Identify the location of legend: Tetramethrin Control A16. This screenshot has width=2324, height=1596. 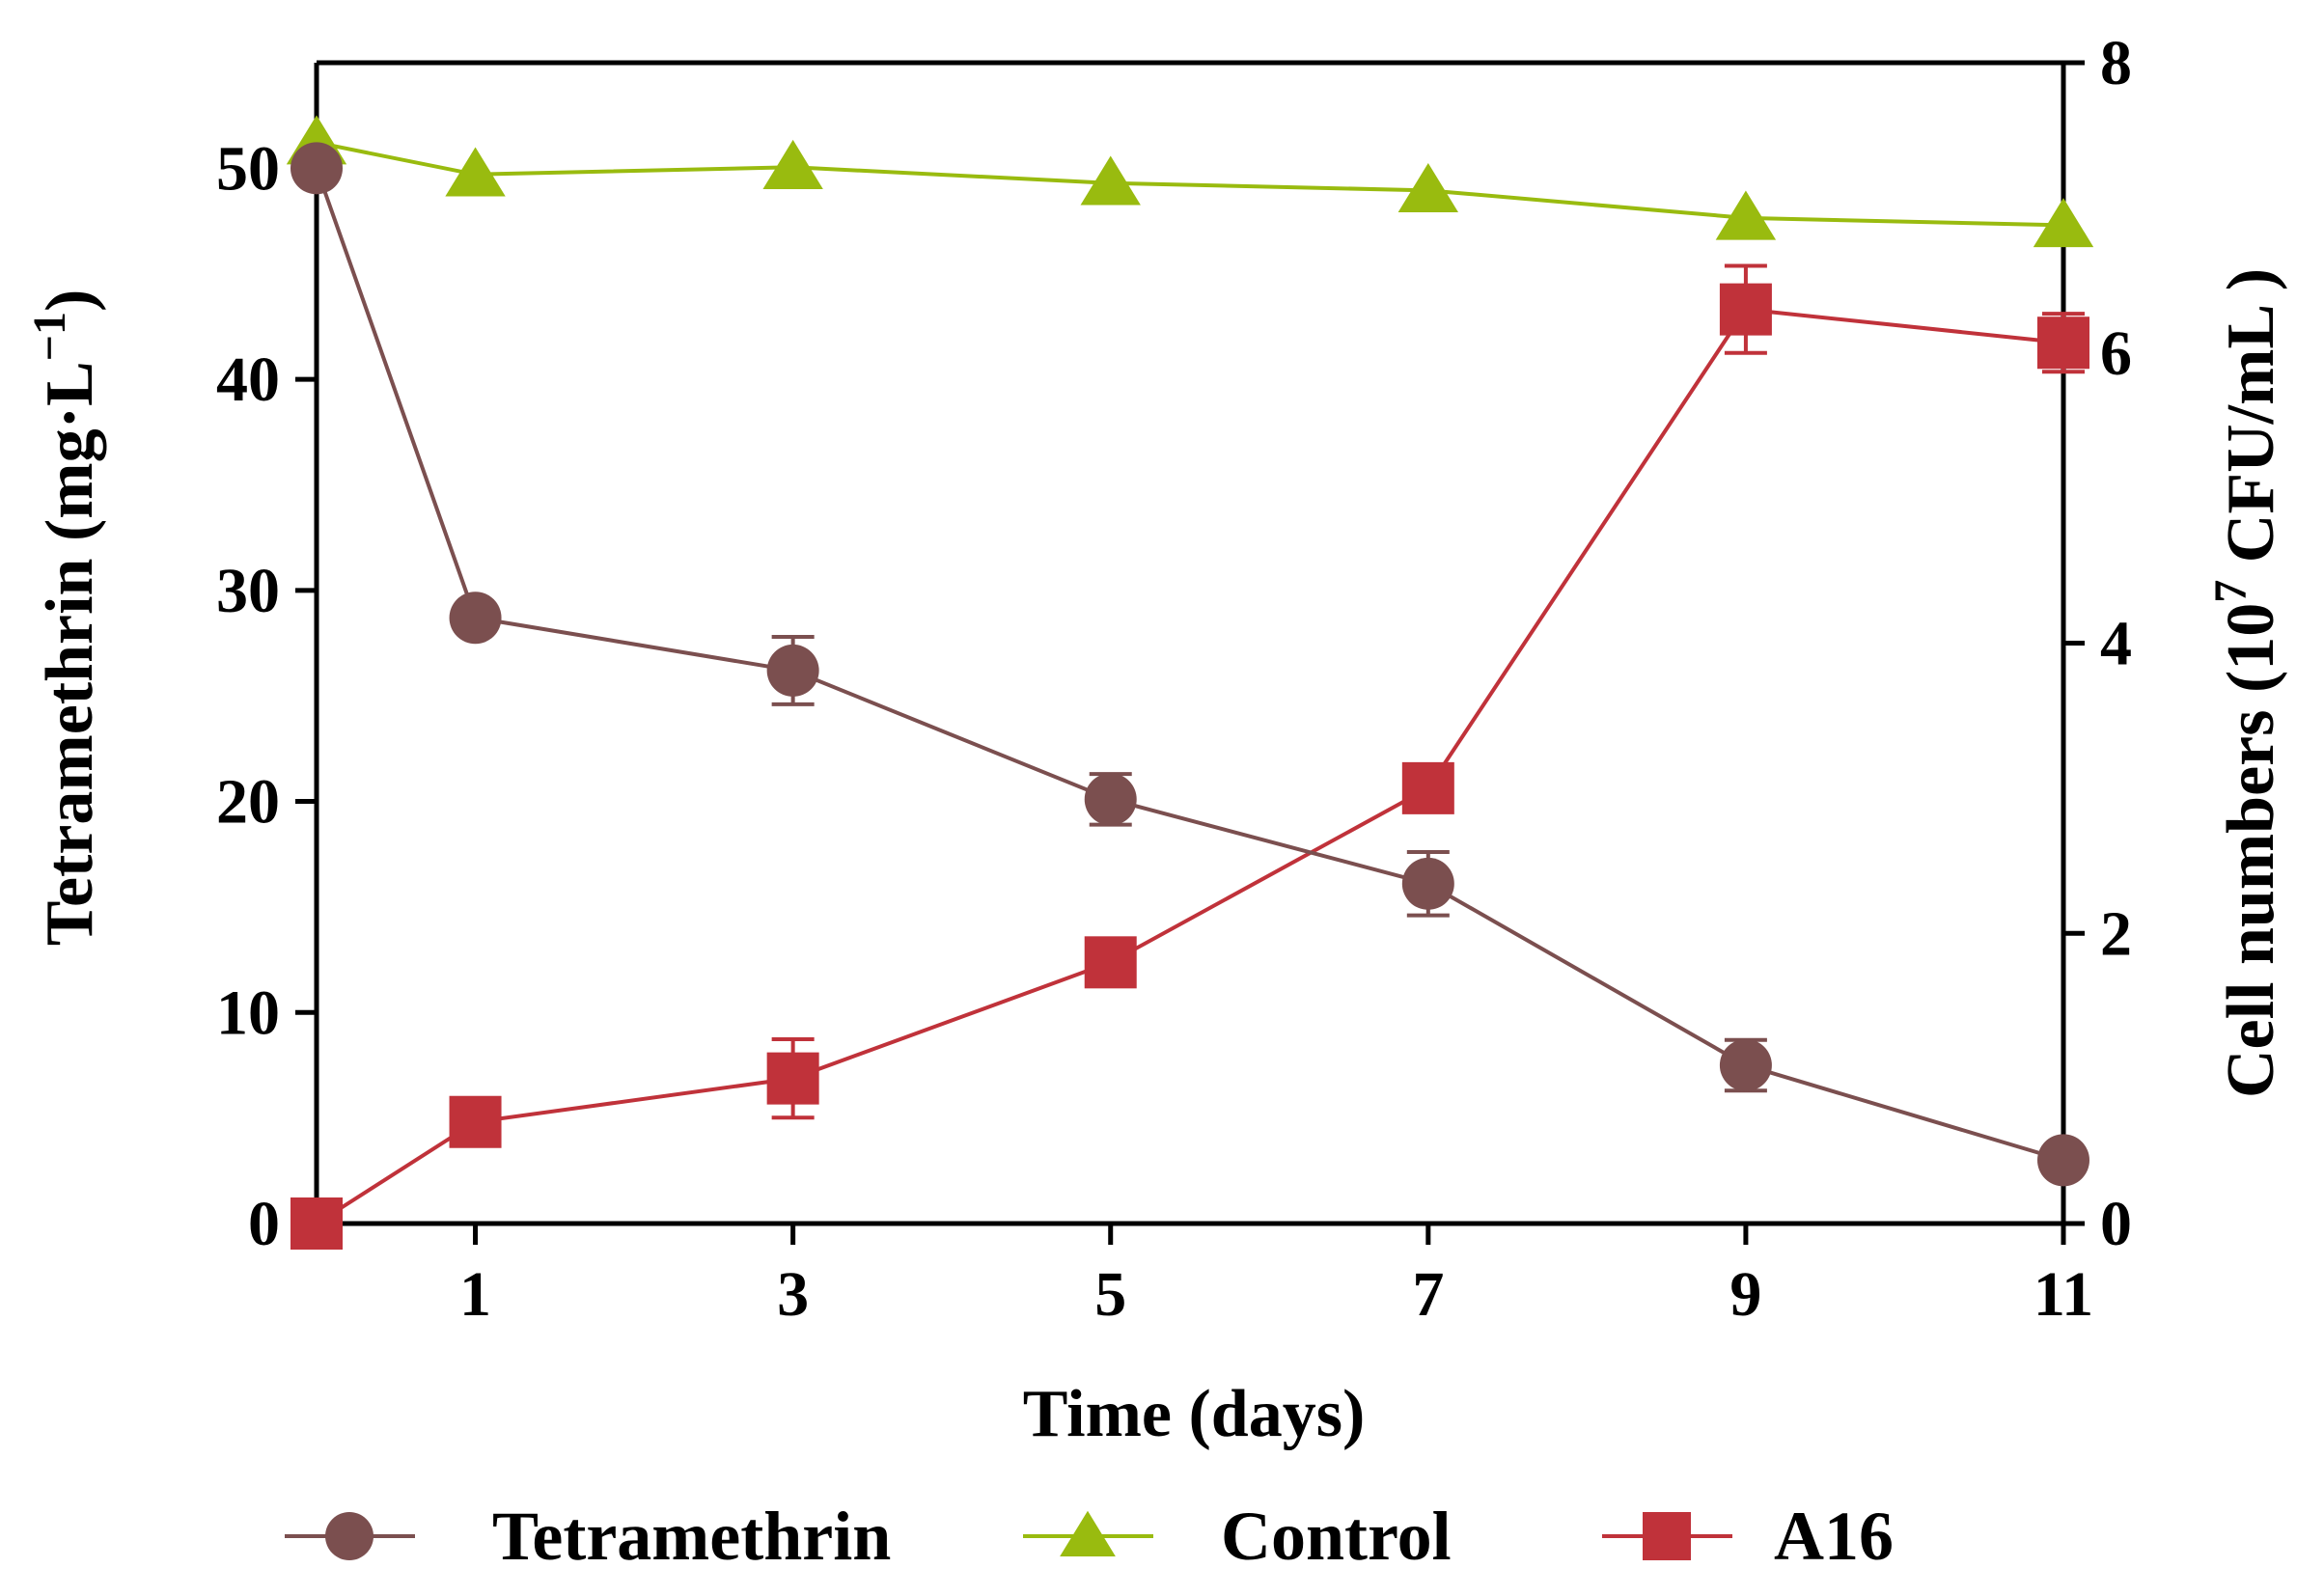
(1089, 1537).